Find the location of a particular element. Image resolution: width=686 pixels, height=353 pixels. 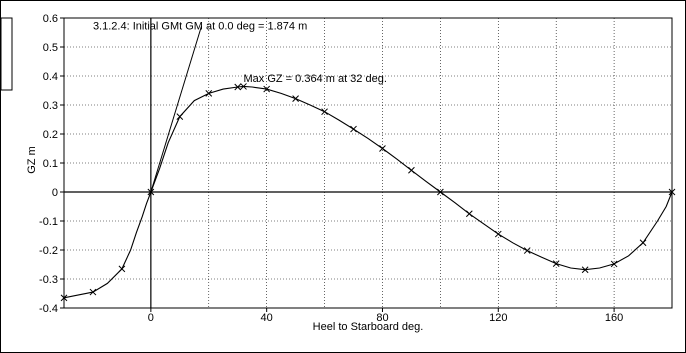

y-tick-label: 0 is located at coordinates (55, 193).